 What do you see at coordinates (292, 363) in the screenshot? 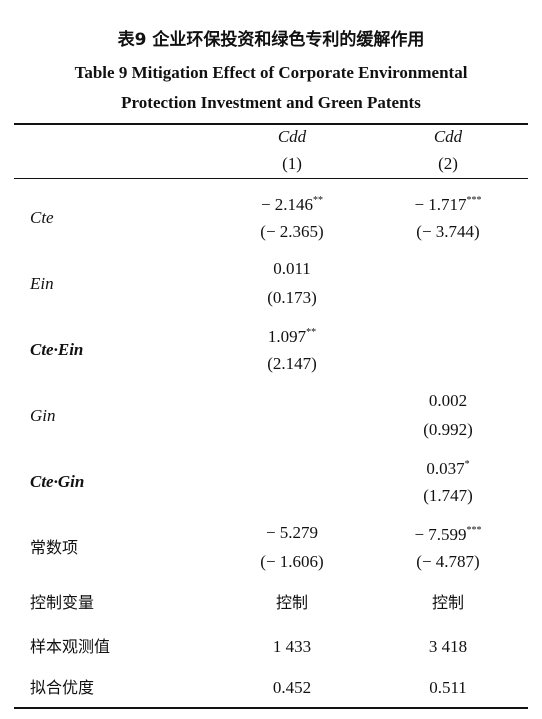
I see `t-stat: (2.147)` at bounding box center [292, 363].